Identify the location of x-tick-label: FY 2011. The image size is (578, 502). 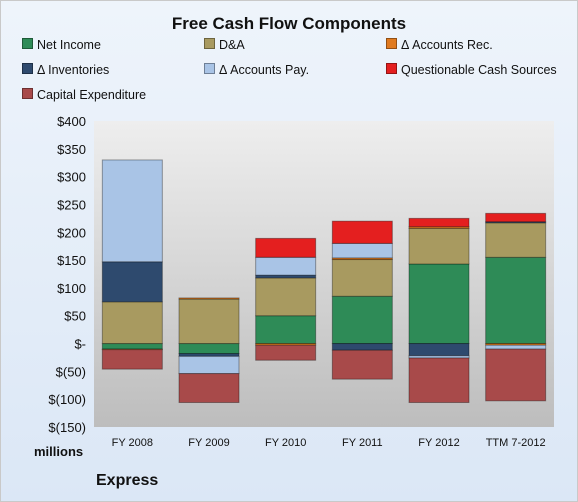
(362, 443).